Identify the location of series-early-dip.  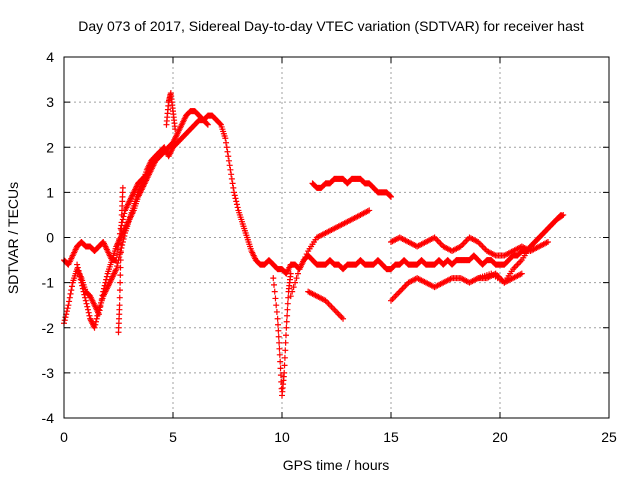
(142, 219).